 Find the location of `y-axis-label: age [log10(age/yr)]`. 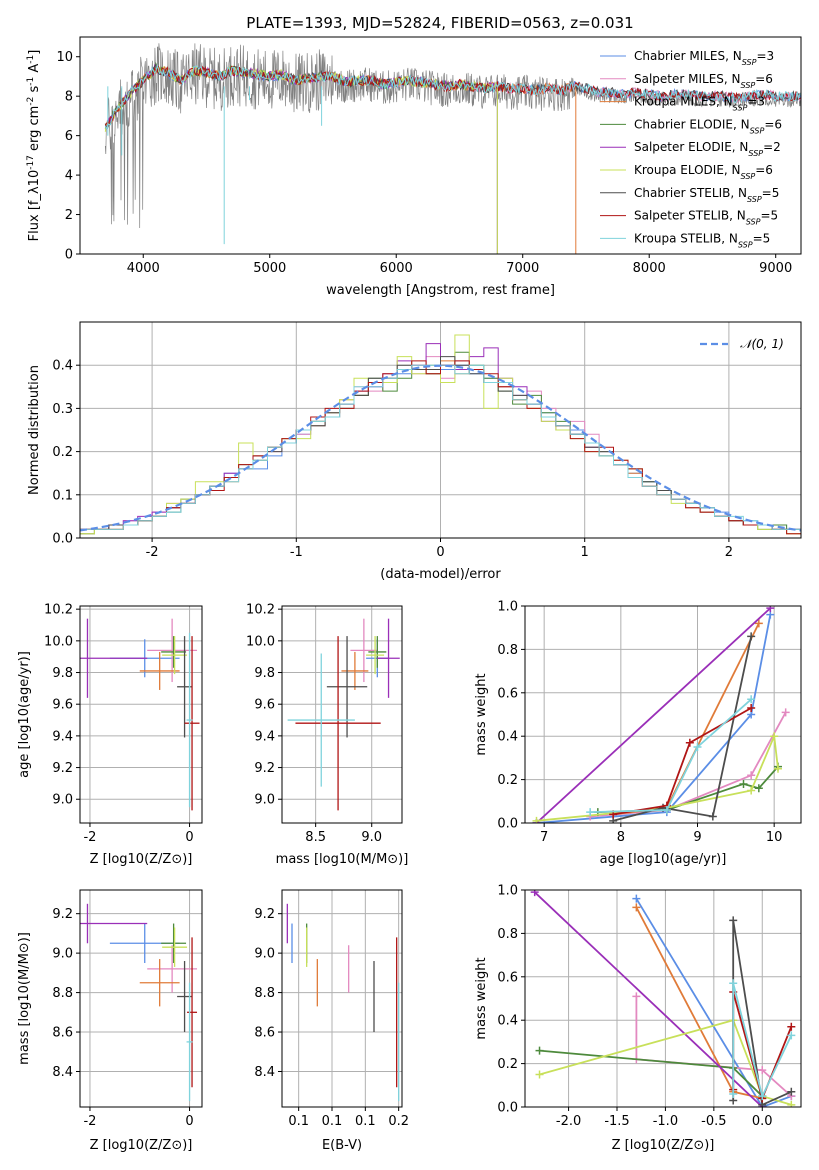

y-axis-label: age [log10(age/yr)] is located at coordinates (24, 714).